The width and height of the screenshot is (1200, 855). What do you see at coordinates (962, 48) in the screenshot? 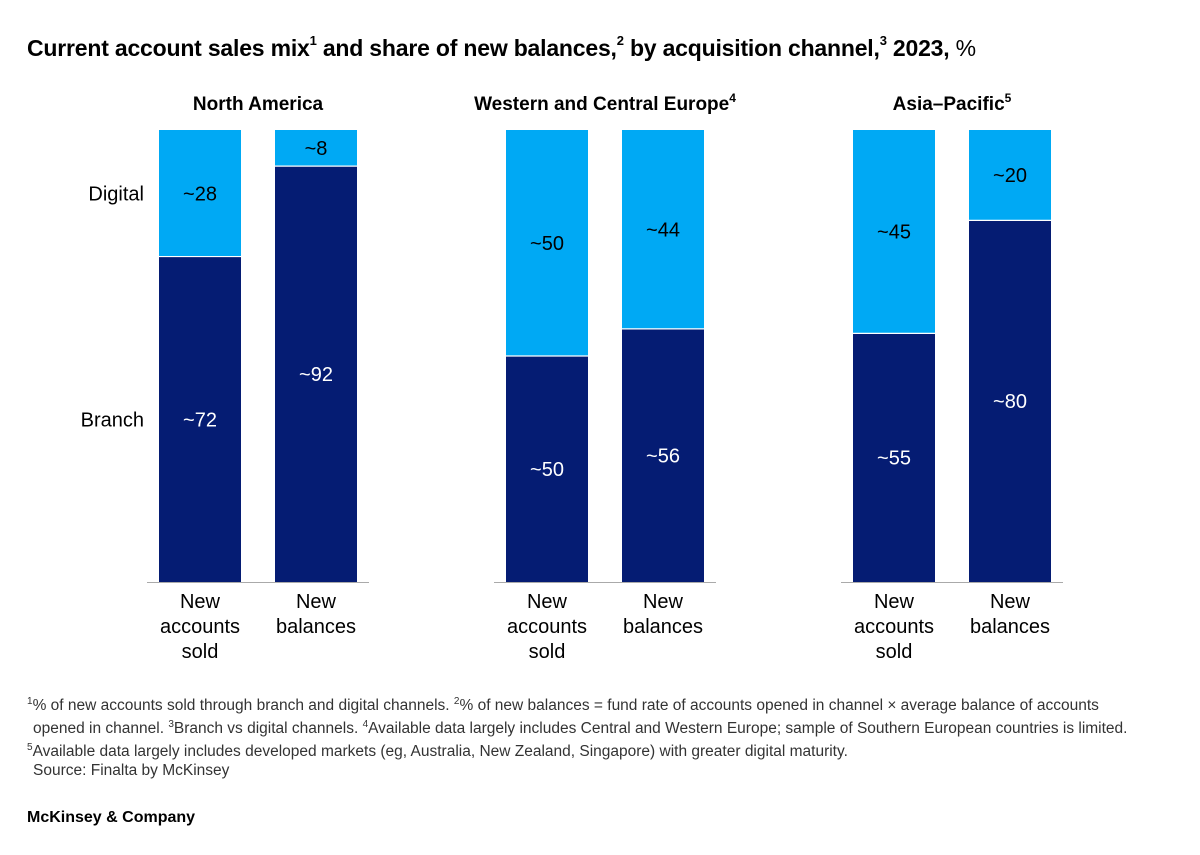
I see `title-unit: %` at bounding box center [962, 48].